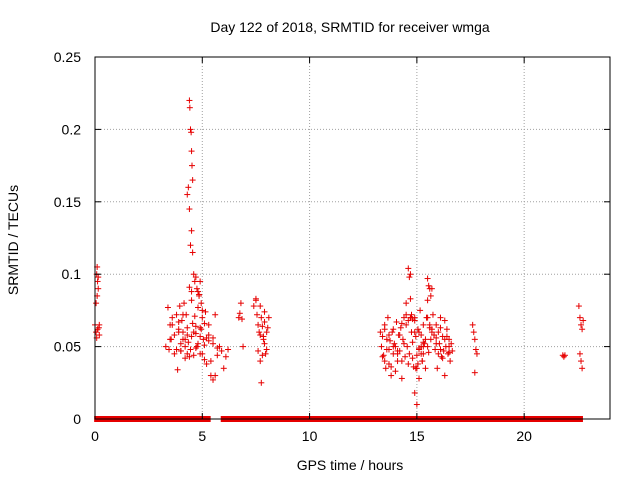  Describe the element at coordinates (13, 240) in the screenshot. I see `y-axis-title: SRMTID / TECUs` at that location.